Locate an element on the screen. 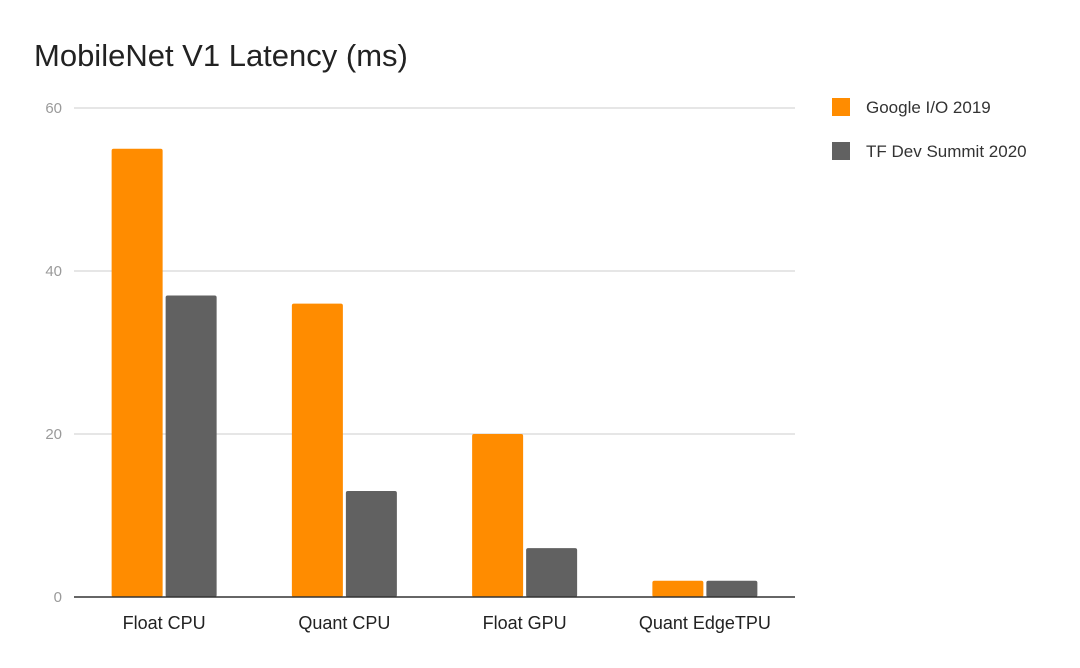 This screenshot has width=1080, height=668. y-tick-label-40: 40 is located at coordinates (53, 271).